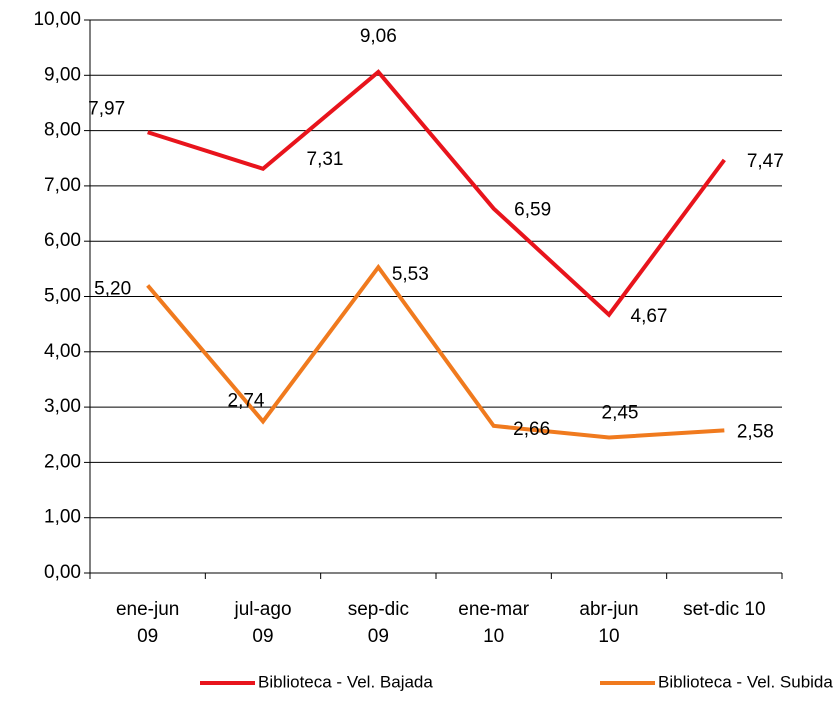 The width and height of the screenshot is (840, 715). I want to click on data-label: 2,58, so click(755, 431).